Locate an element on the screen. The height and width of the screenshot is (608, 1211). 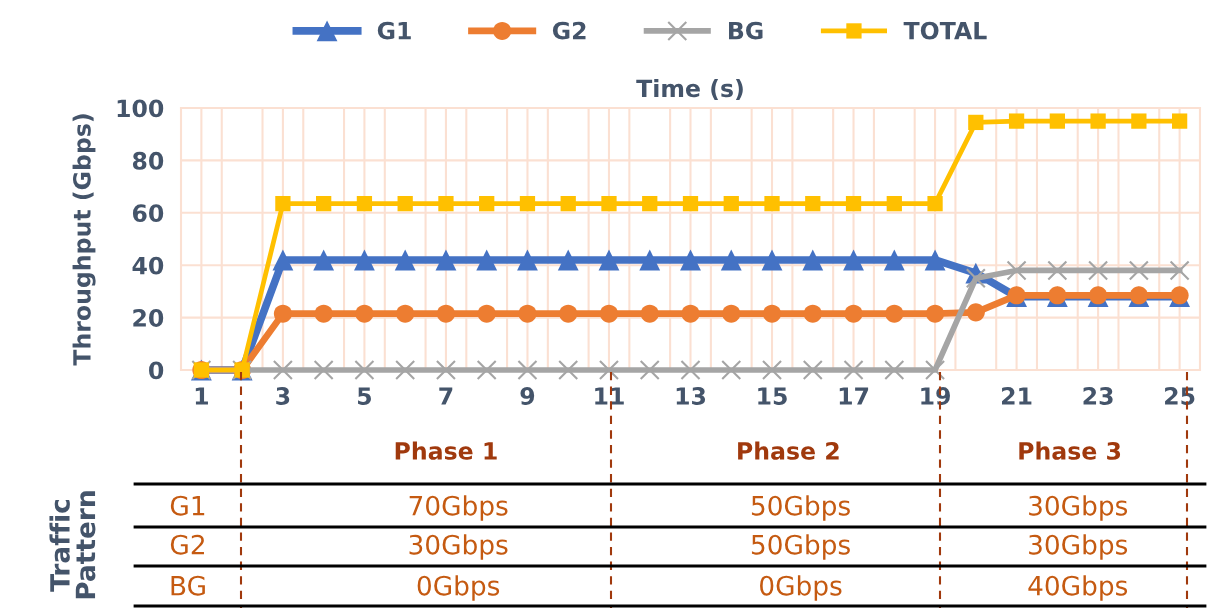
x-tick-label: 21 is located at coordinates (1017, 396).